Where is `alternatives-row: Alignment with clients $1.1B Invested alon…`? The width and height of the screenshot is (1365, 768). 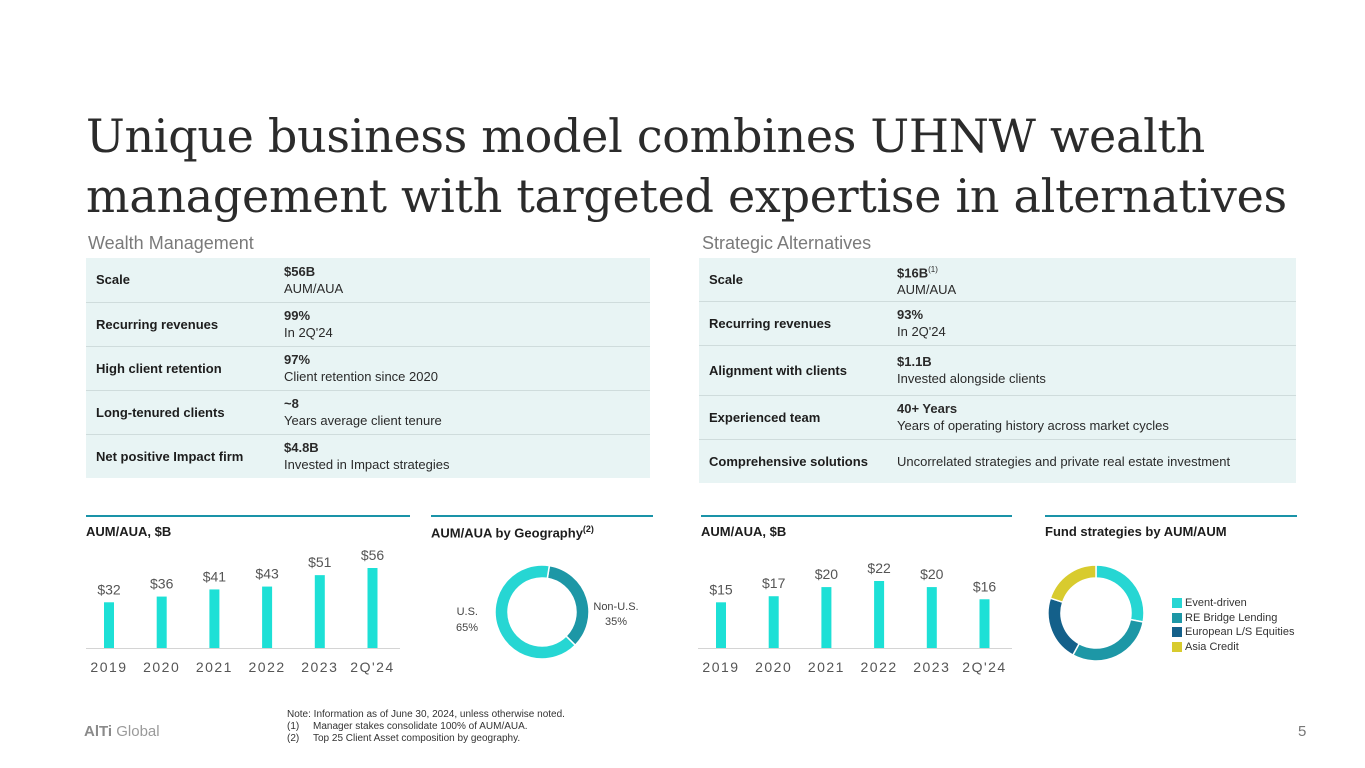 alternatives-row: Alignment with clients $1.1B Invested alon… is located at coordinates (997, 370).